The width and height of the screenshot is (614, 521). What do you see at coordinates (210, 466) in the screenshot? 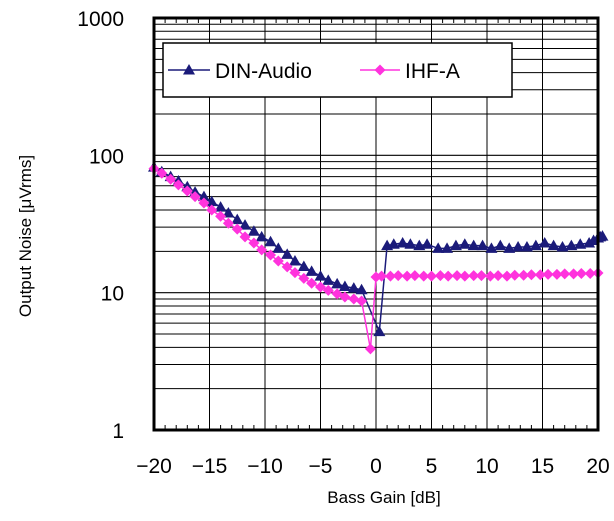
I see `x-tick-label: −15` at bounding box center [210, 466].